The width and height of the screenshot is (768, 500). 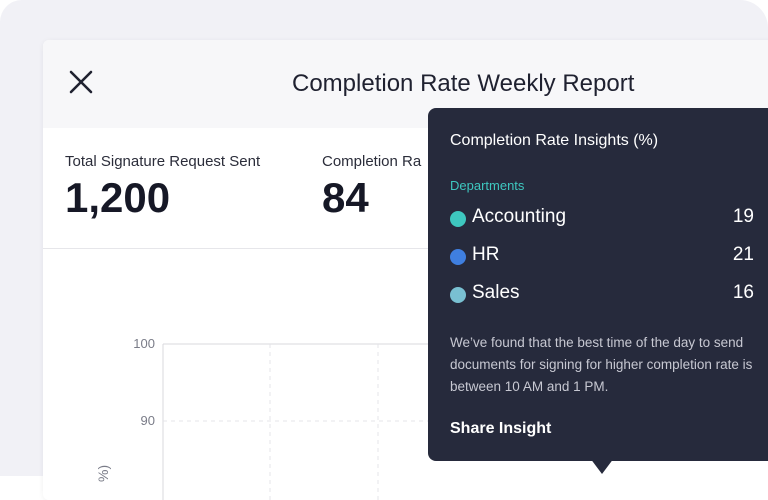 What do you see at coordinates (486, 254) in the screenshot?
I see `department-name: HR` at bounding box center [486, 254].